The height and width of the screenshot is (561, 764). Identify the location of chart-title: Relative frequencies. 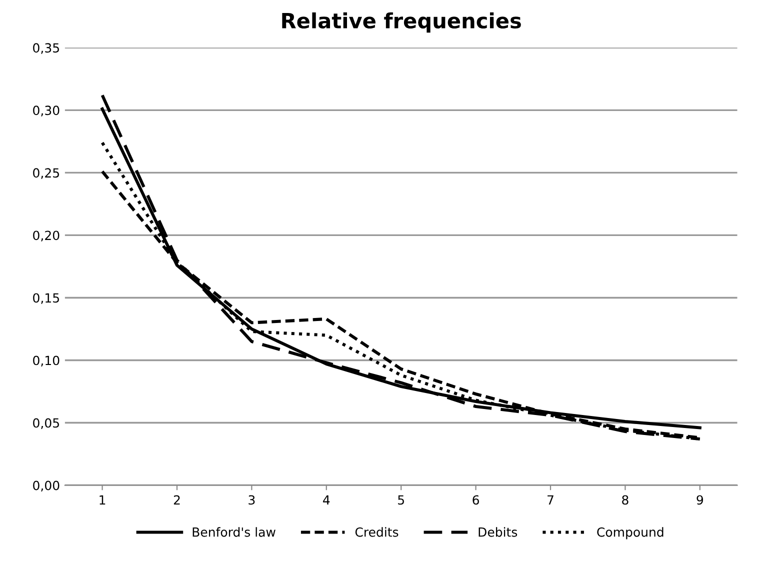
(401, 22).